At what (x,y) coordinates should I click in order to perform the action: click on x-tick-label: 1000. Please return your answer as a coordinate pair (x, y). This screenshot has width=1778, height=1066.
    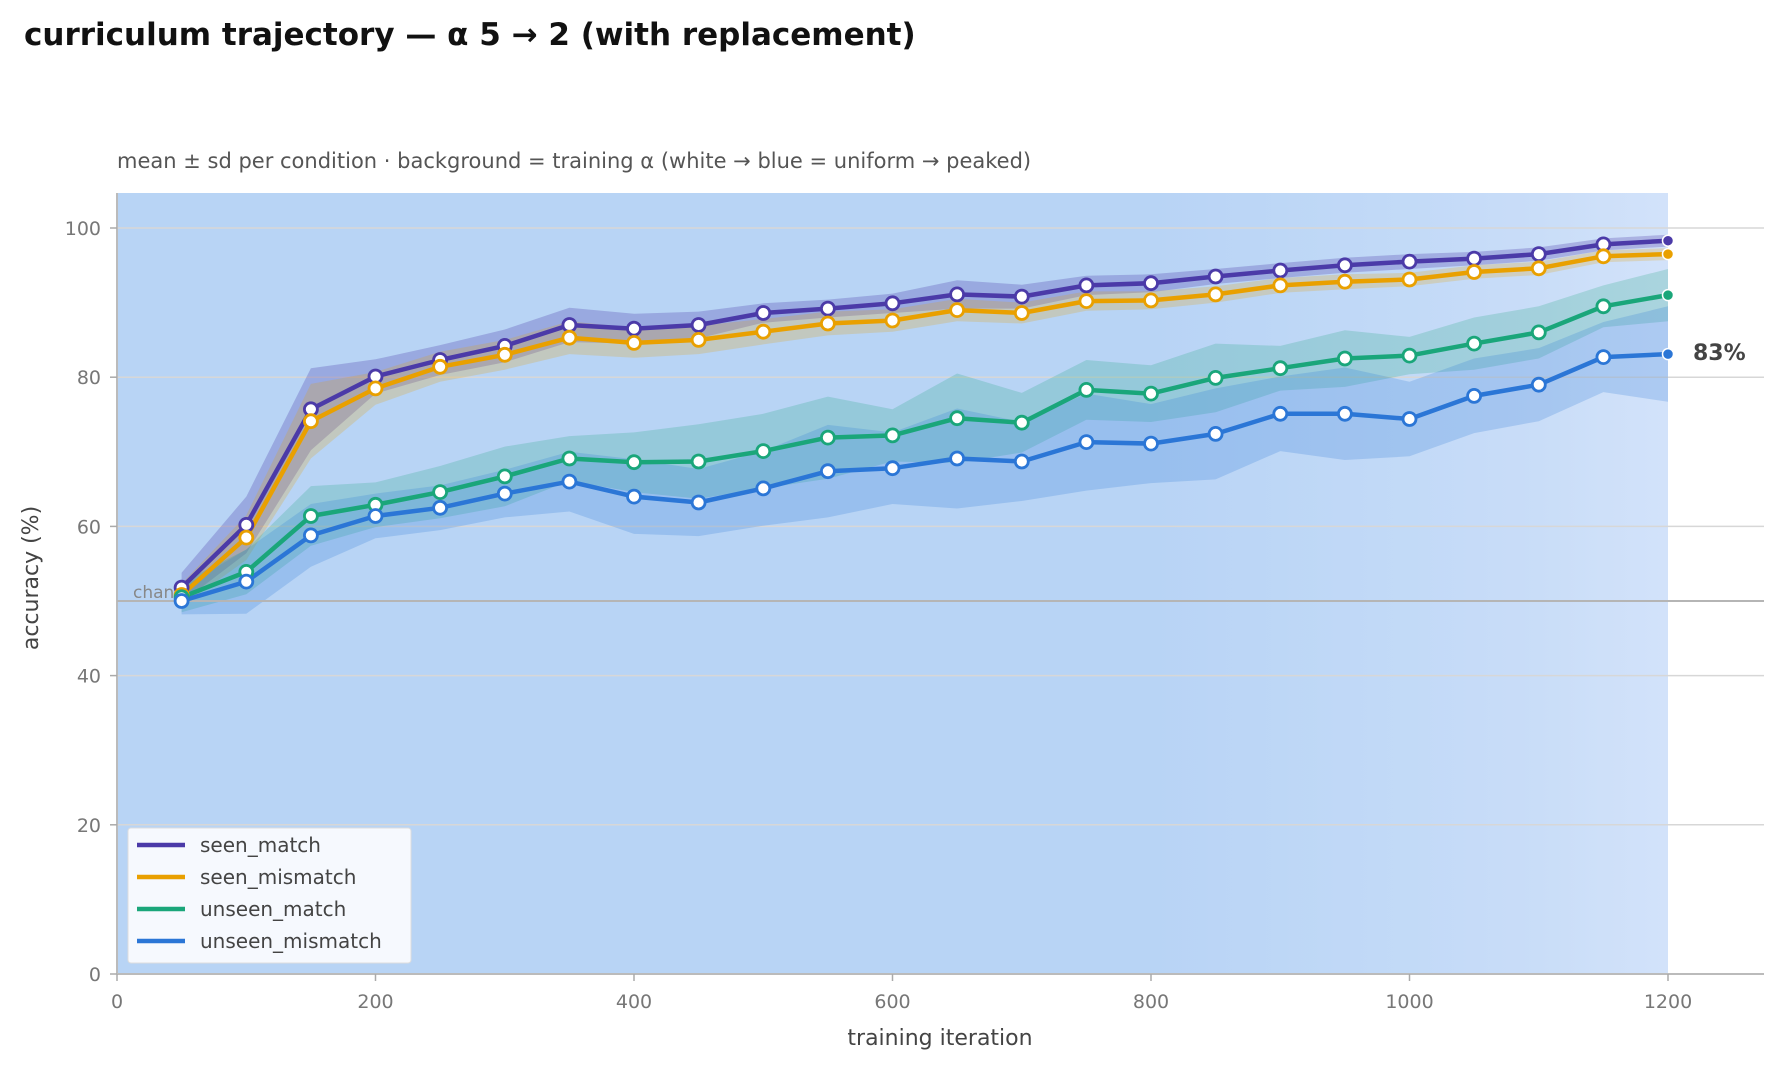
    Looking at the image, I should click on (1409, 1002).